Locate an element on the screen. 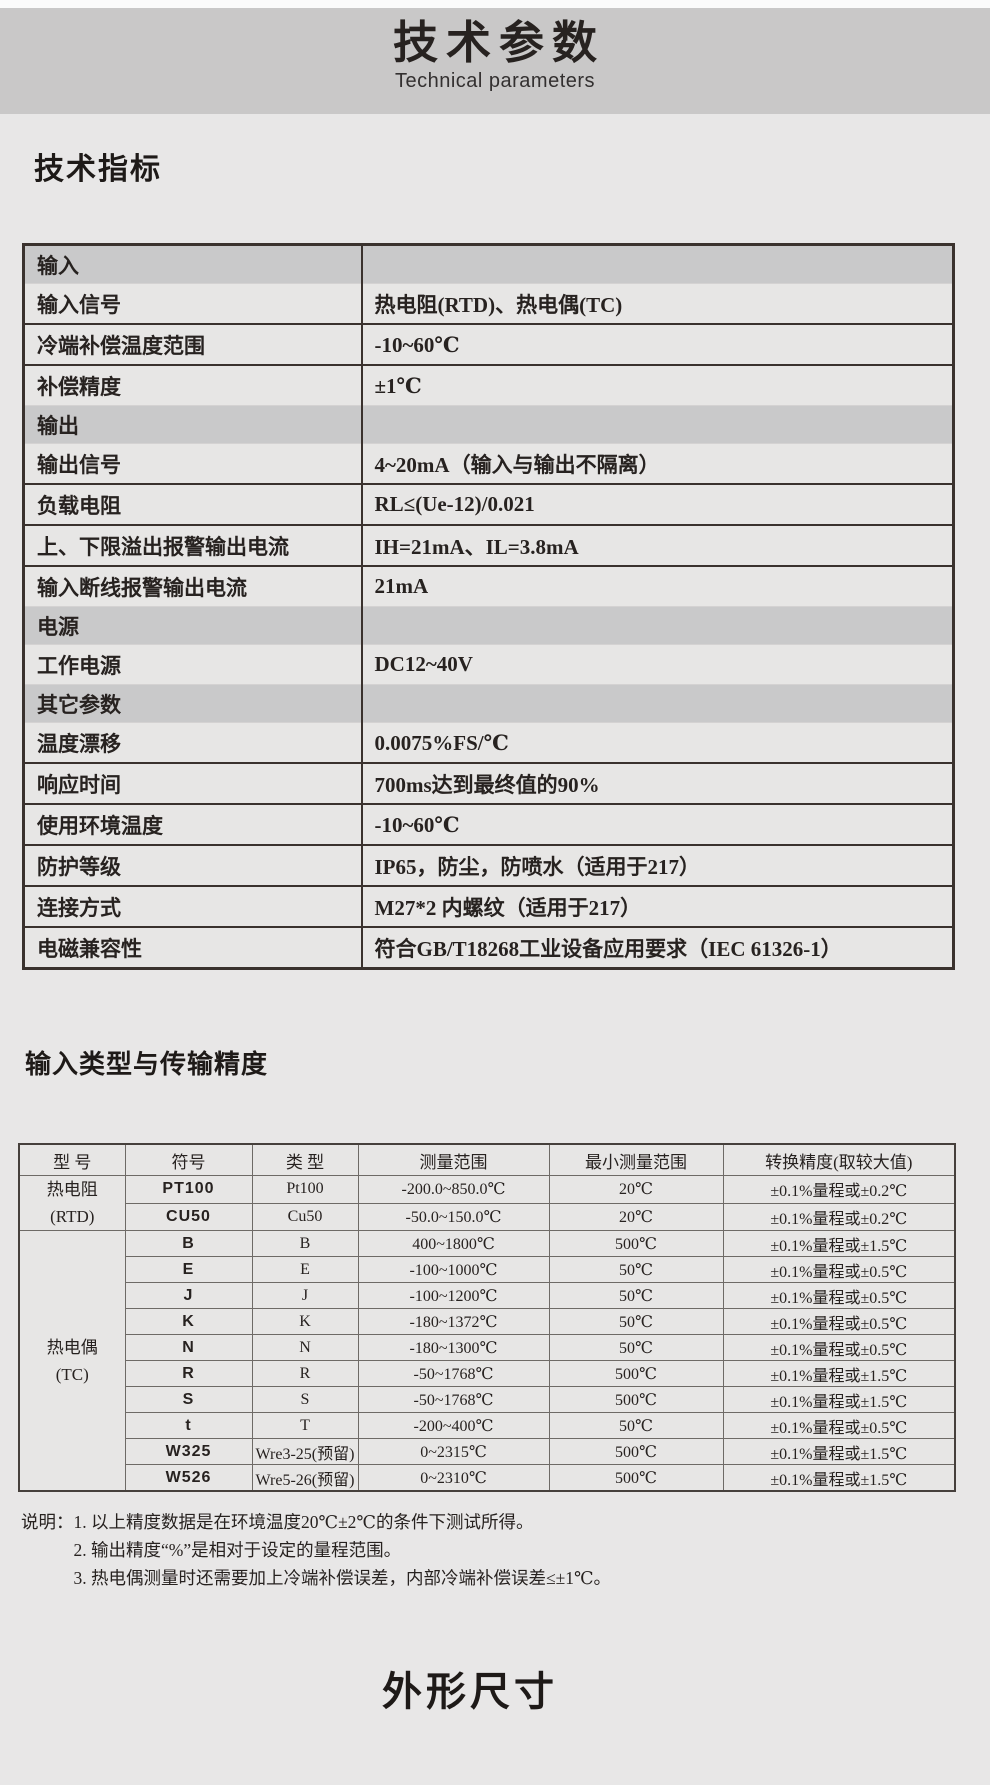 The height and width of the screenshot is (1785, 990). accuracy-row: W325 Wre3-25(预留) 0~2315℃ 500℃ ±0.1%量程或±1.5℃ is located at coordinates (487, 1451).